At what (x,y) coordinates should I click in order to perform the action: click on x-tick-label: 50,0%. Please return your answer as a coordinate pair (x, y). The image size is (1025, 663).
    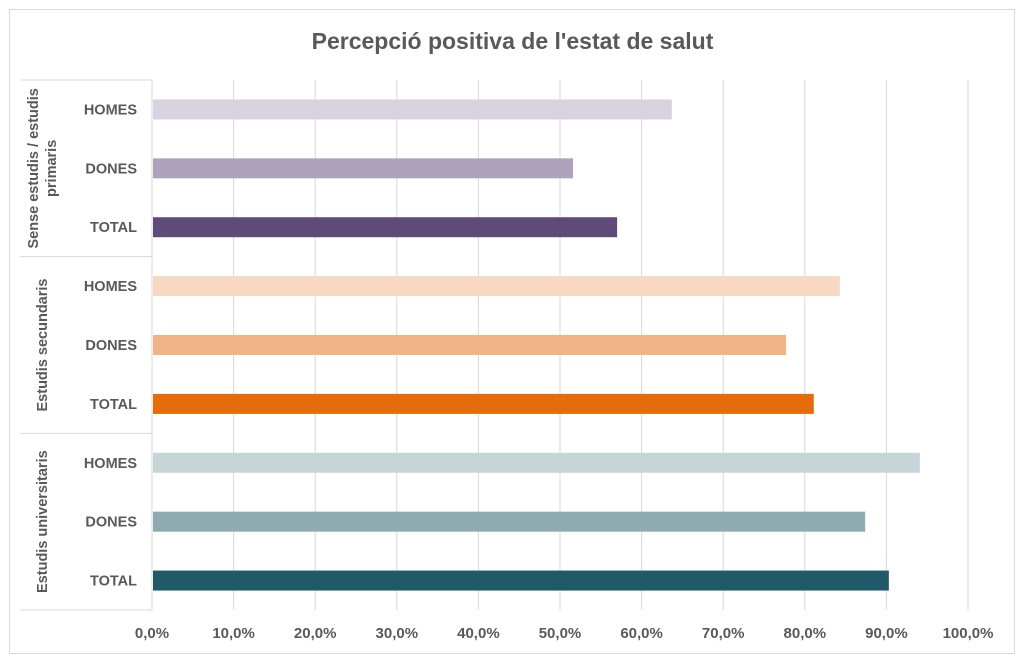
    Looking at the image, I should click on (560, 633).